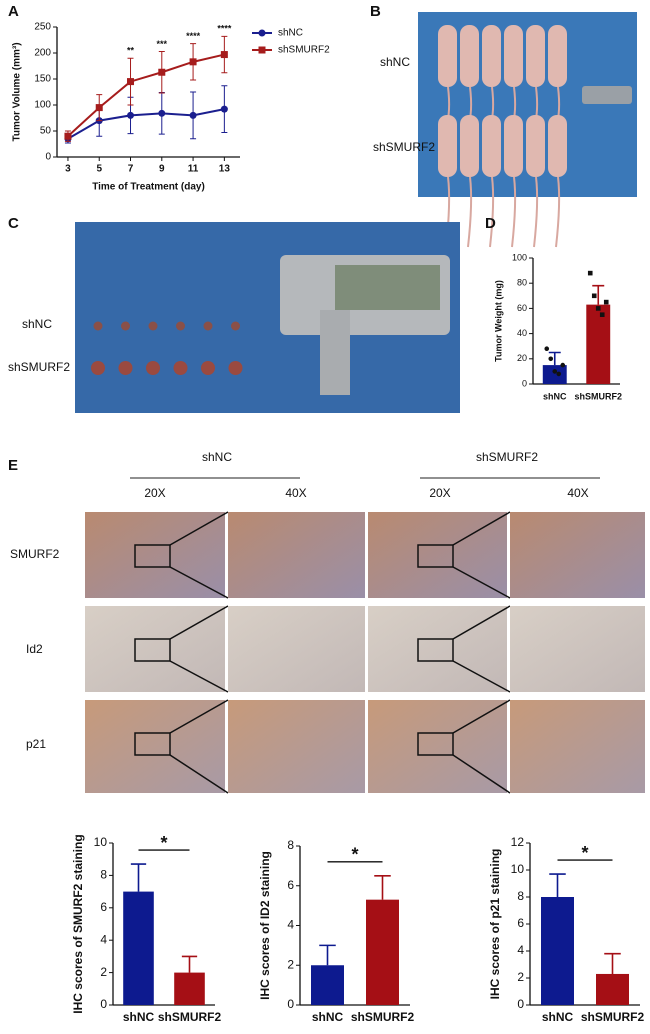 The width and height of the screenshot is (650, 1034). What do you see at coordinates (290, 33) in the screenshot?
I see `legend-label: shNC` at bounding box center [290, 33].